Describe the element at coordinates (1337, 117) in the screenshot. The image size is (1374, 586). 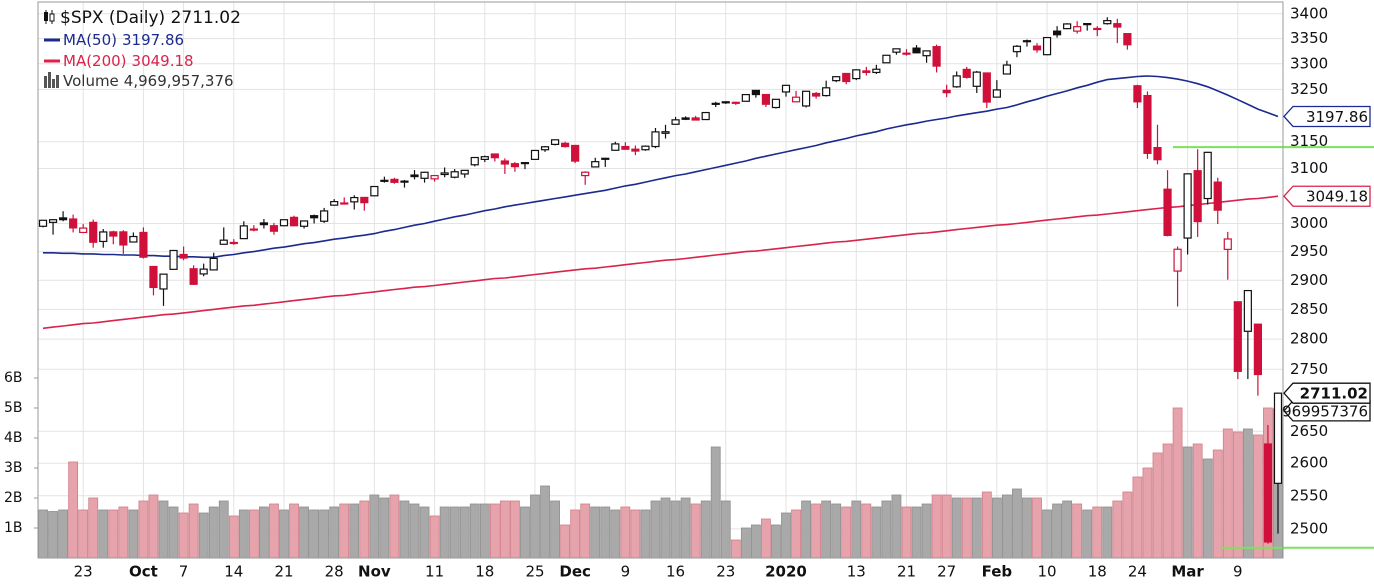
I see `value-badge-label: 3197.86` at that location.